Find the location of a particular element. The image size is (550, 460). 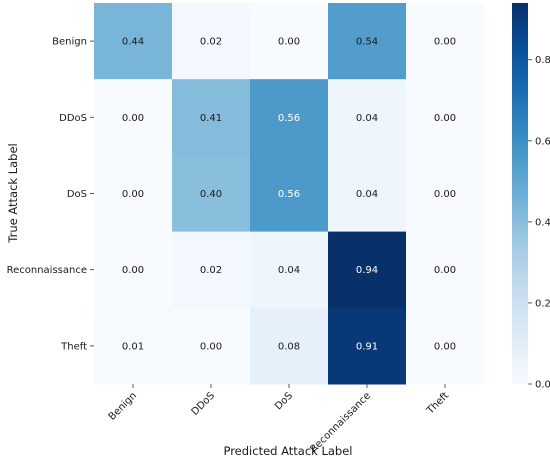

y-axis-label: True Attack Label is located at coordinates (13, 193).